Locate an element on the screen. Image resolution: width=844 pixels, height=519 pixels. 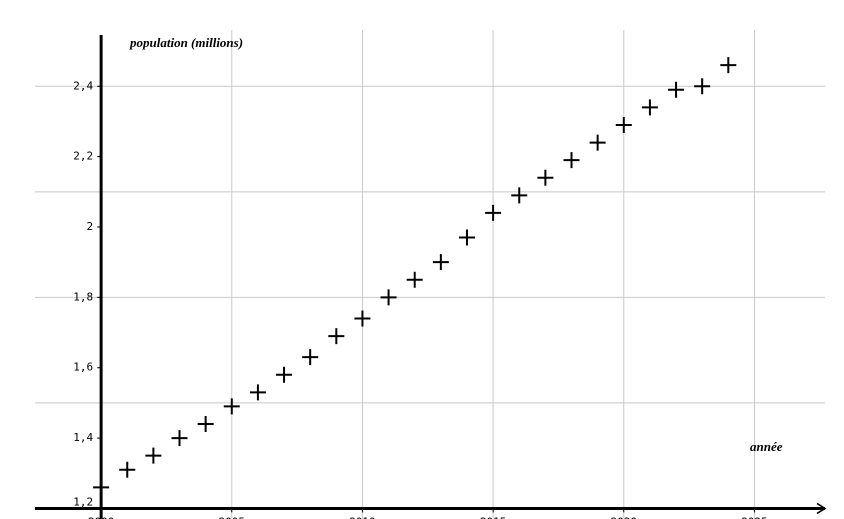
x-tick-label: 2020 is located at coordinates (624, 517).